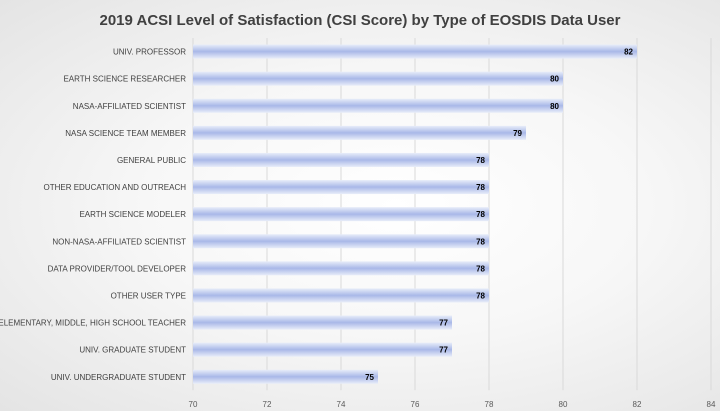 This screenshot has height=411, width=720. Describe the element at coordinates (452, 404) in the screenshot. I see `x-axis-tick-labels: 70 72 74 76 78 80 82 84` at that location.